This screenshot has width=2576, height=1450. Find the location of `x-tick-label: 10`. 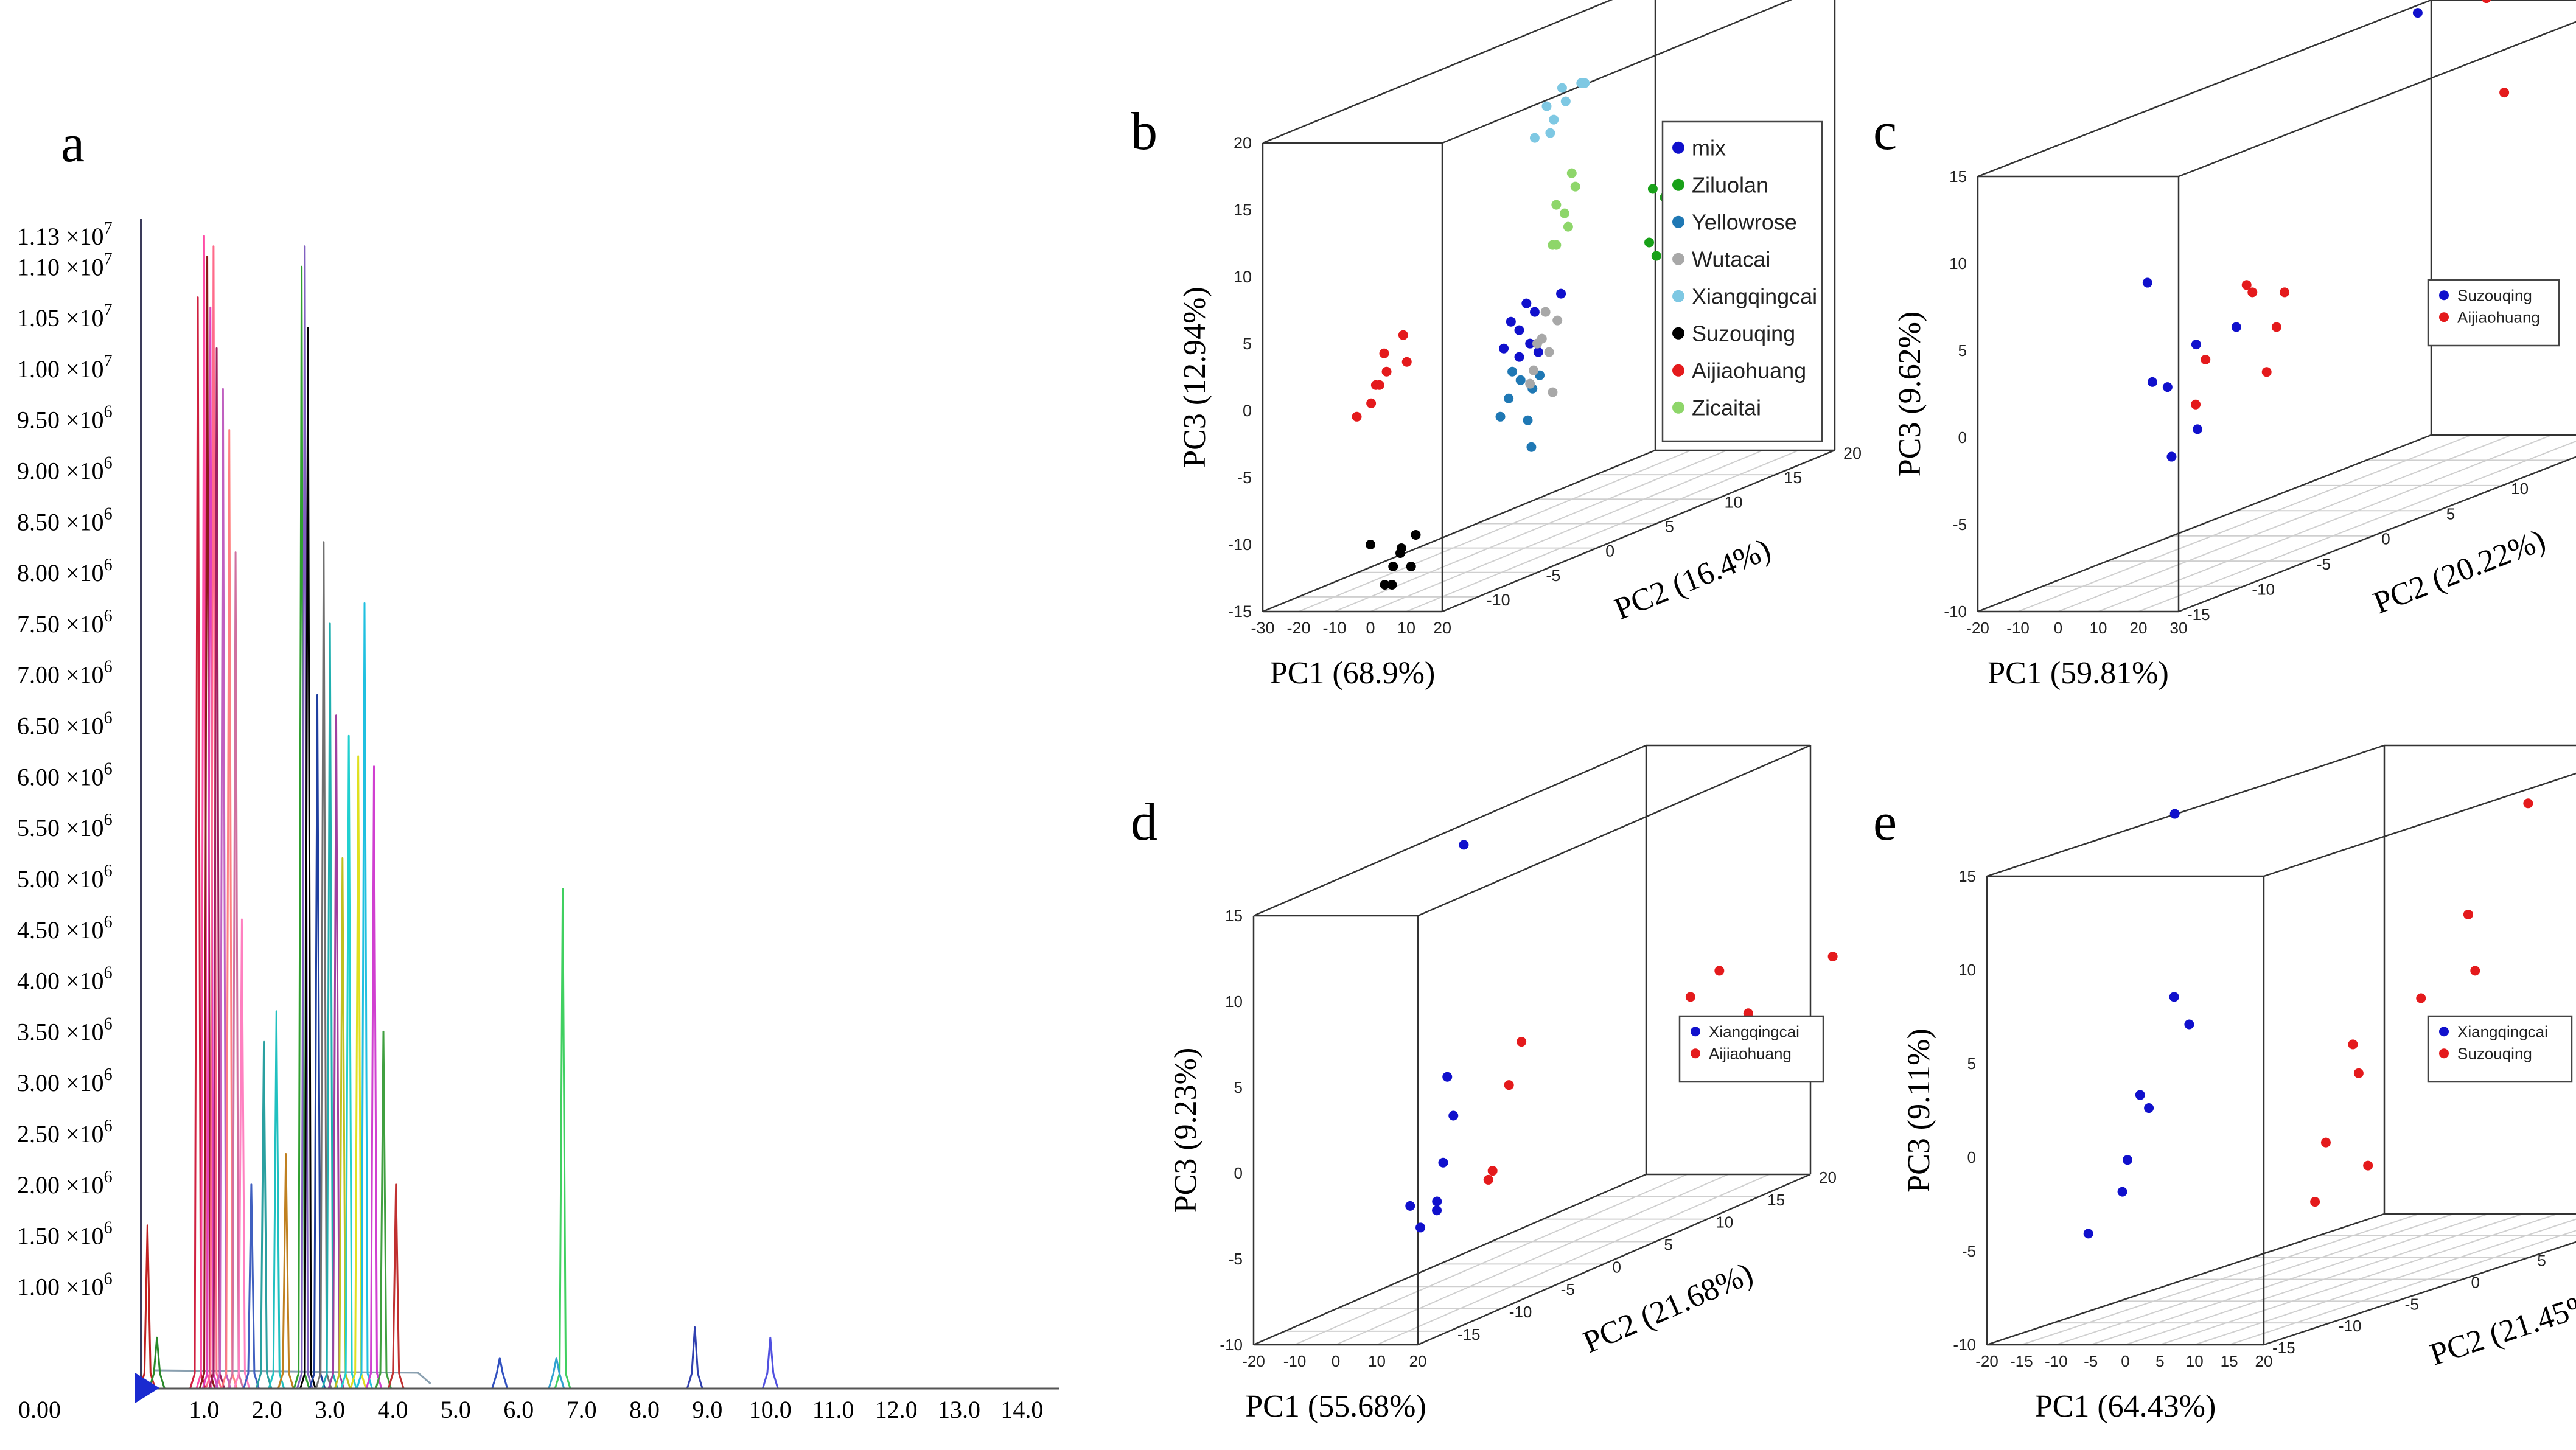

x-tick-label: 10 is located at coordinates (1406, 628).